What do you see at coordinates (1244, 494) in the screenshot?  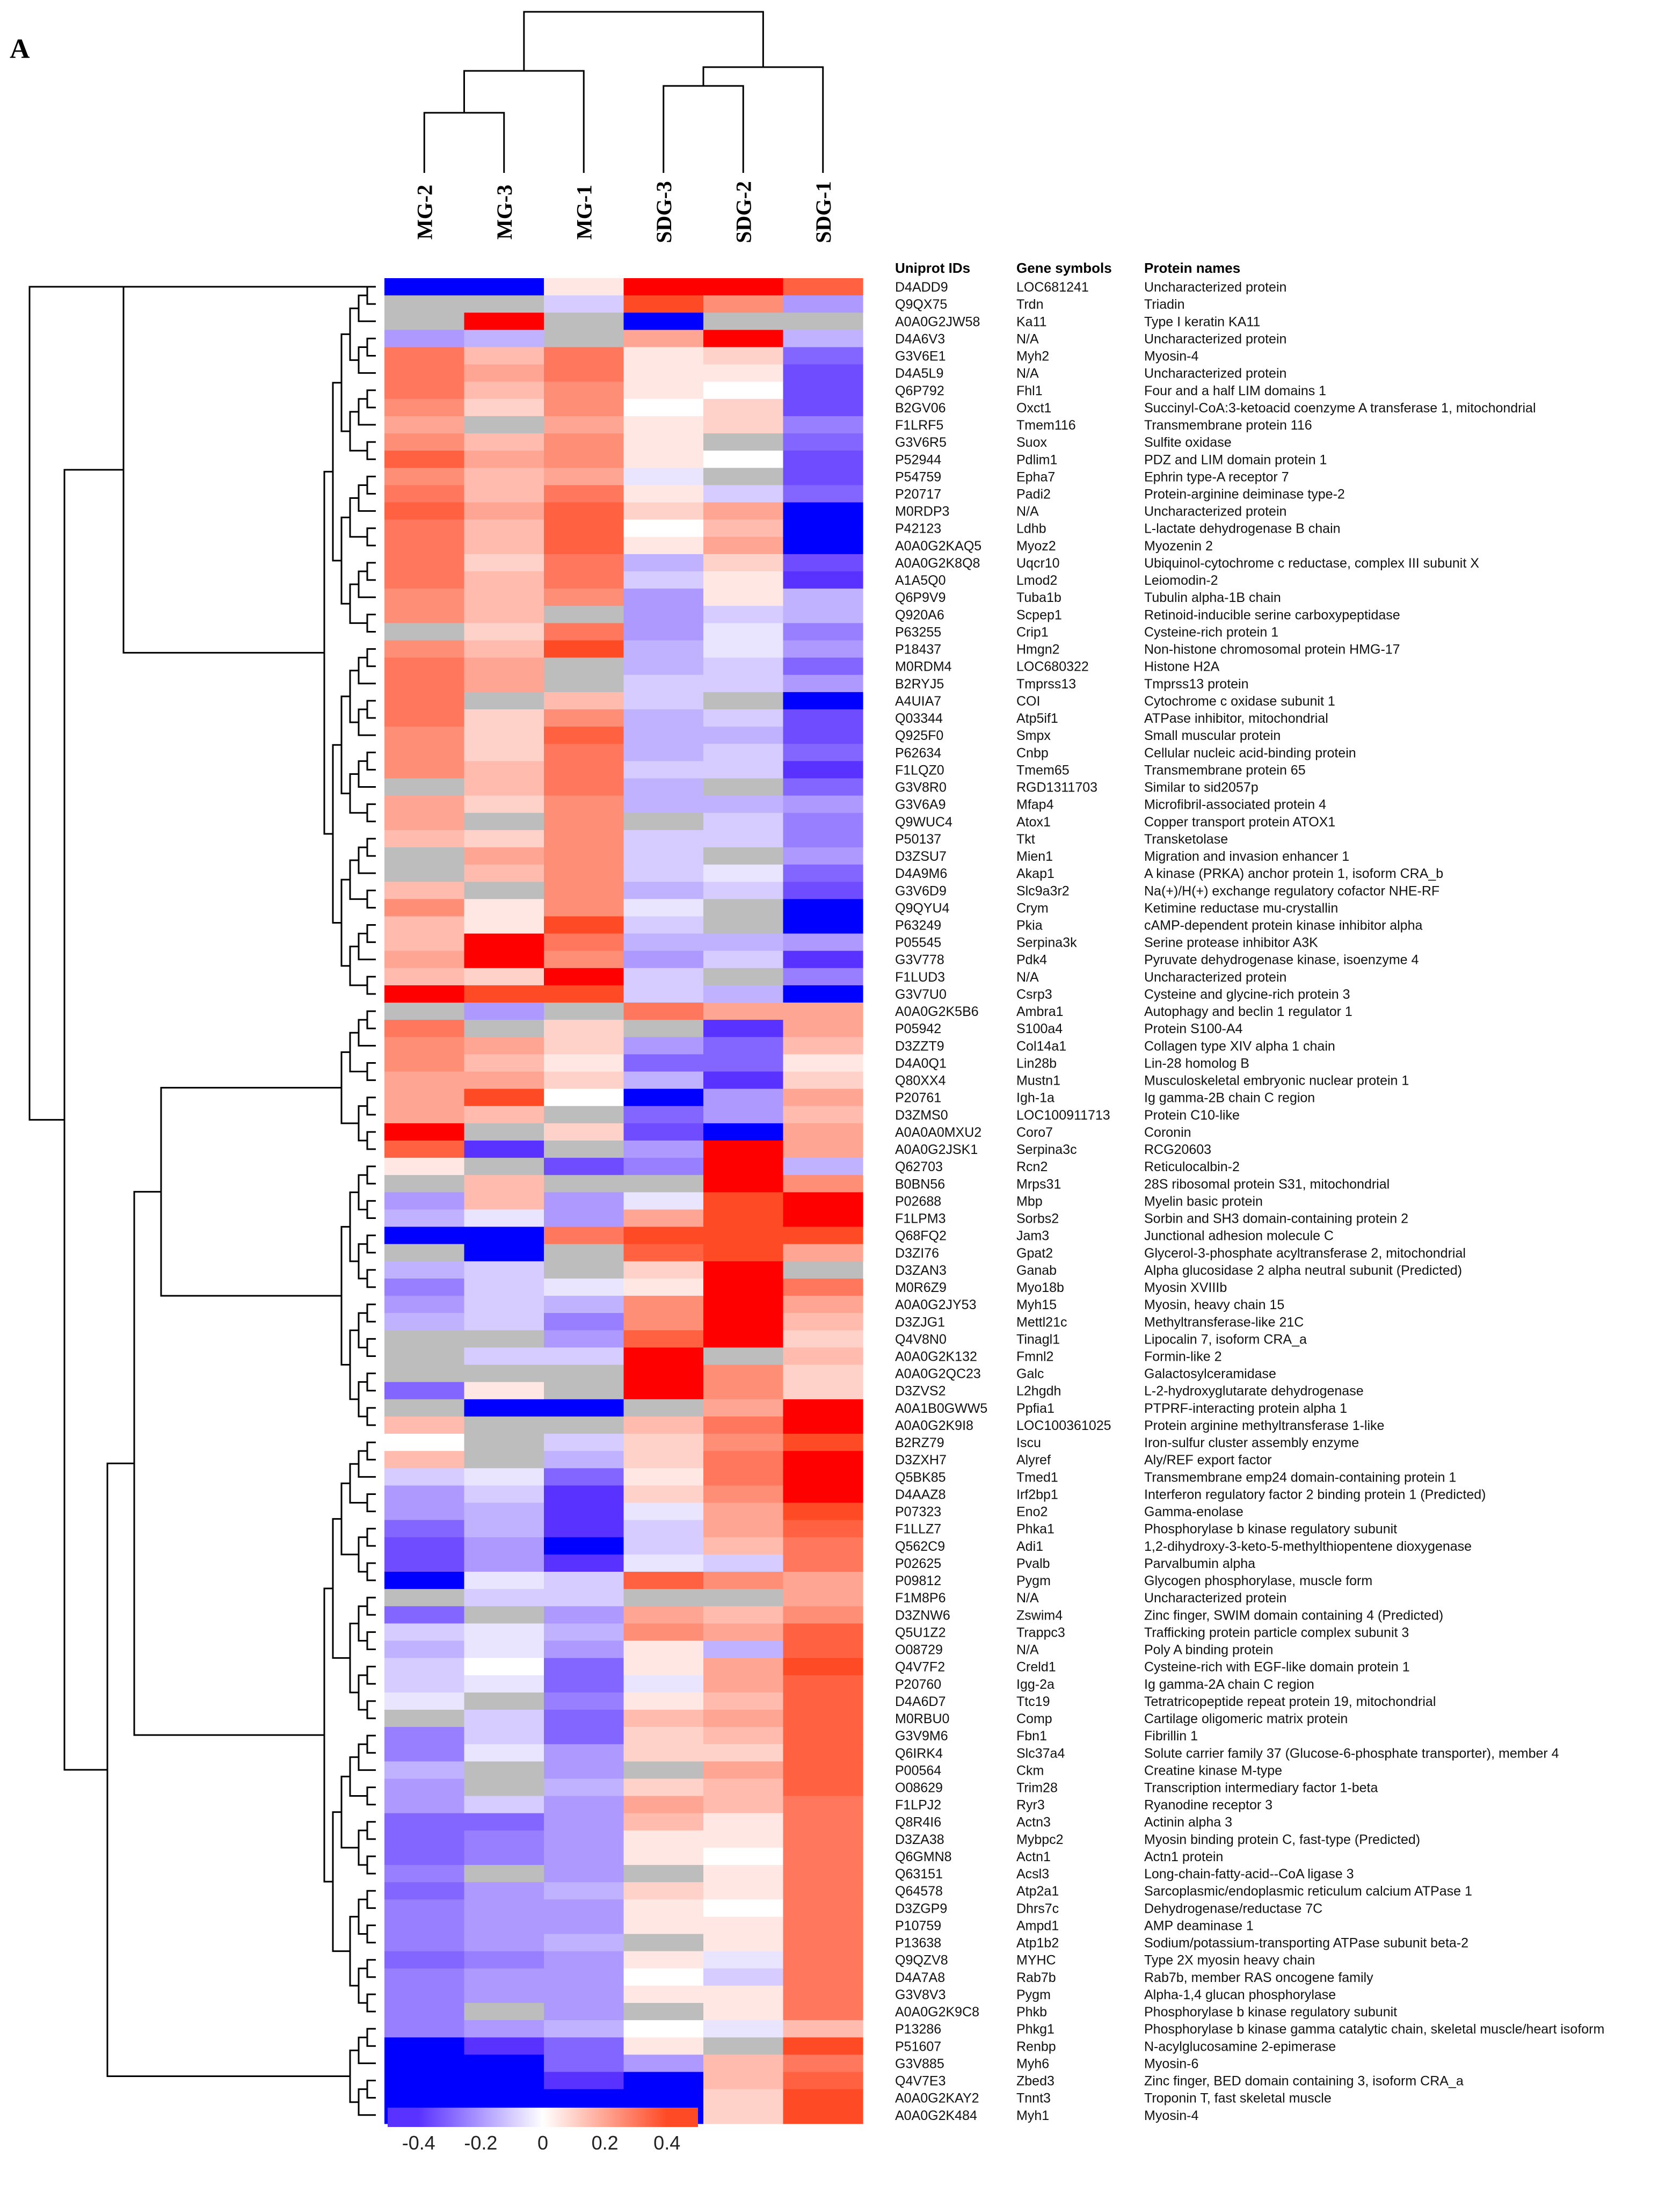 I see `row-protein-name: Protein-arginine deiminase type-2` at bounding box center [1244, 494].